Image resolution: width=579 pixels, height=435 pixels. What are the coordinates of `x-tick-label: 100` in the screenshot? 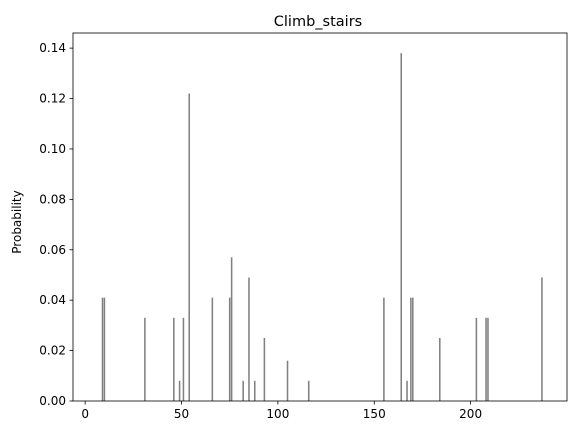 It's located at (277, 414).